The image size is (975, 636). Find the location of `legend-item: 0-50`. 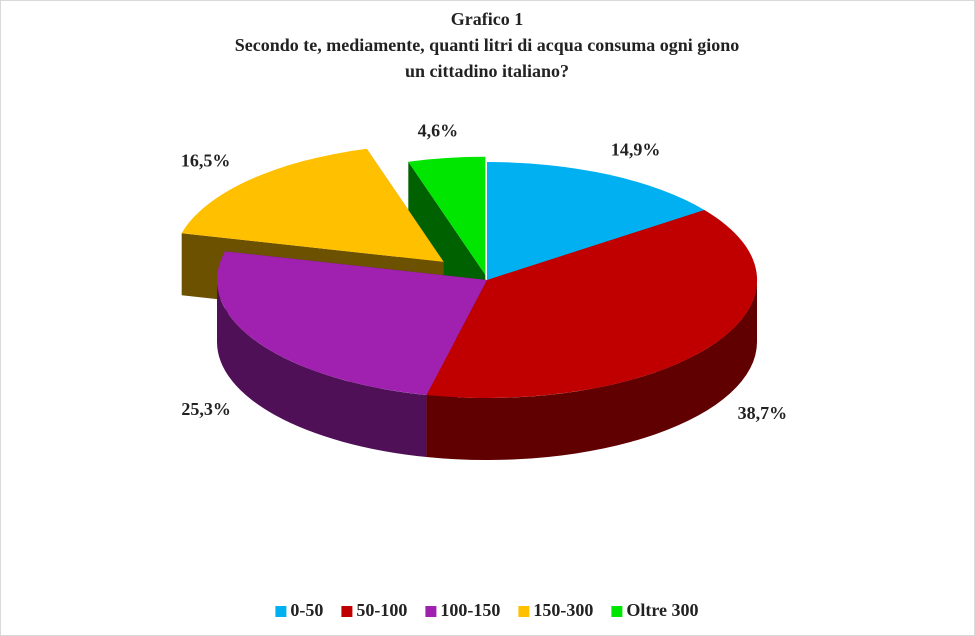

legend-item: 0-50 is located at coordinates (299, 610).